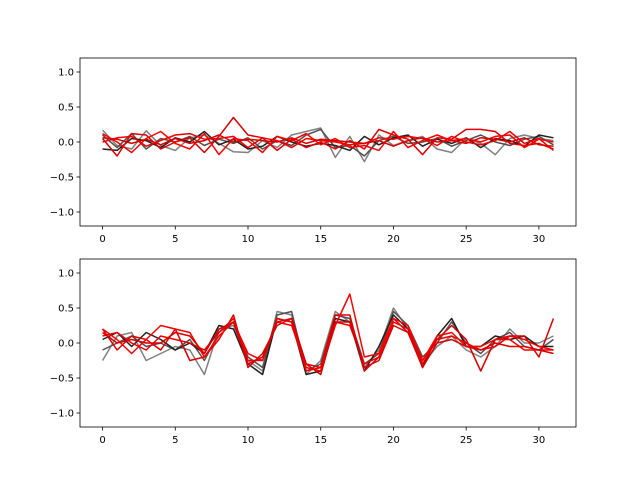 The width and height of the screenshot is (640, 480). I want to click on top-subplot-y-axis: −1.0 −0.5 0.0 0.5 1.0, so click(65, 143).